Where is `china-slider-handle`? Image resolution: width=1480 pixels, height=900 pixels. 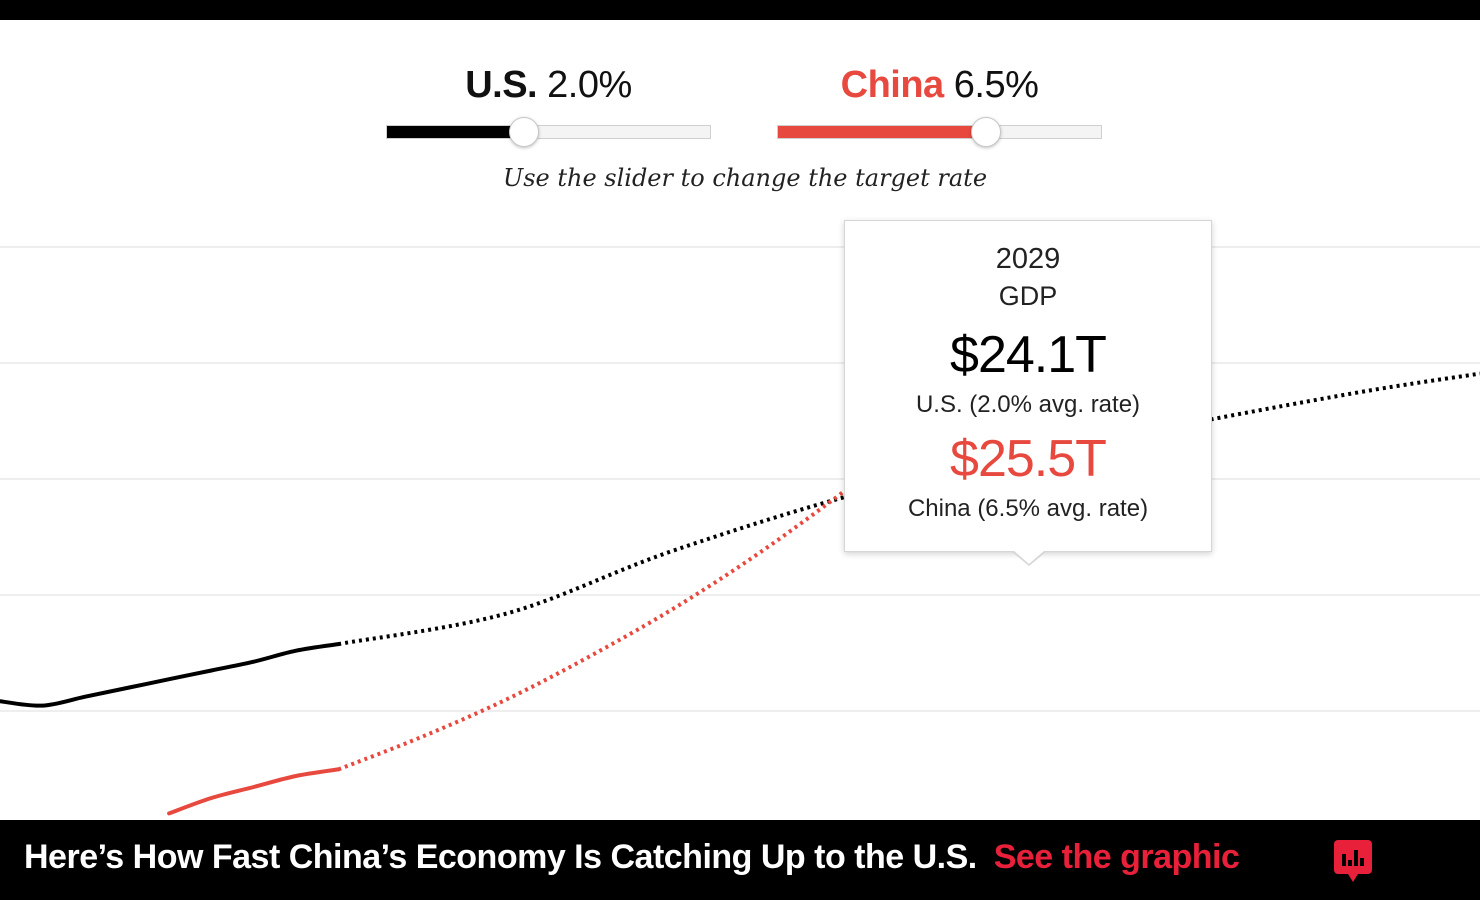
china-slider-handle is located at coordinates (985, 132).